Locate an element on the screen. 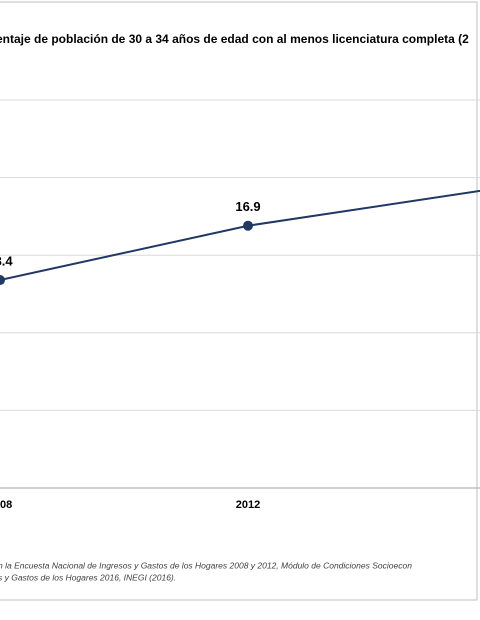 Image resolution: width=480 pixels, height=620 pixels. x-tick-label: 2012 is located at coordinates (248, 505).